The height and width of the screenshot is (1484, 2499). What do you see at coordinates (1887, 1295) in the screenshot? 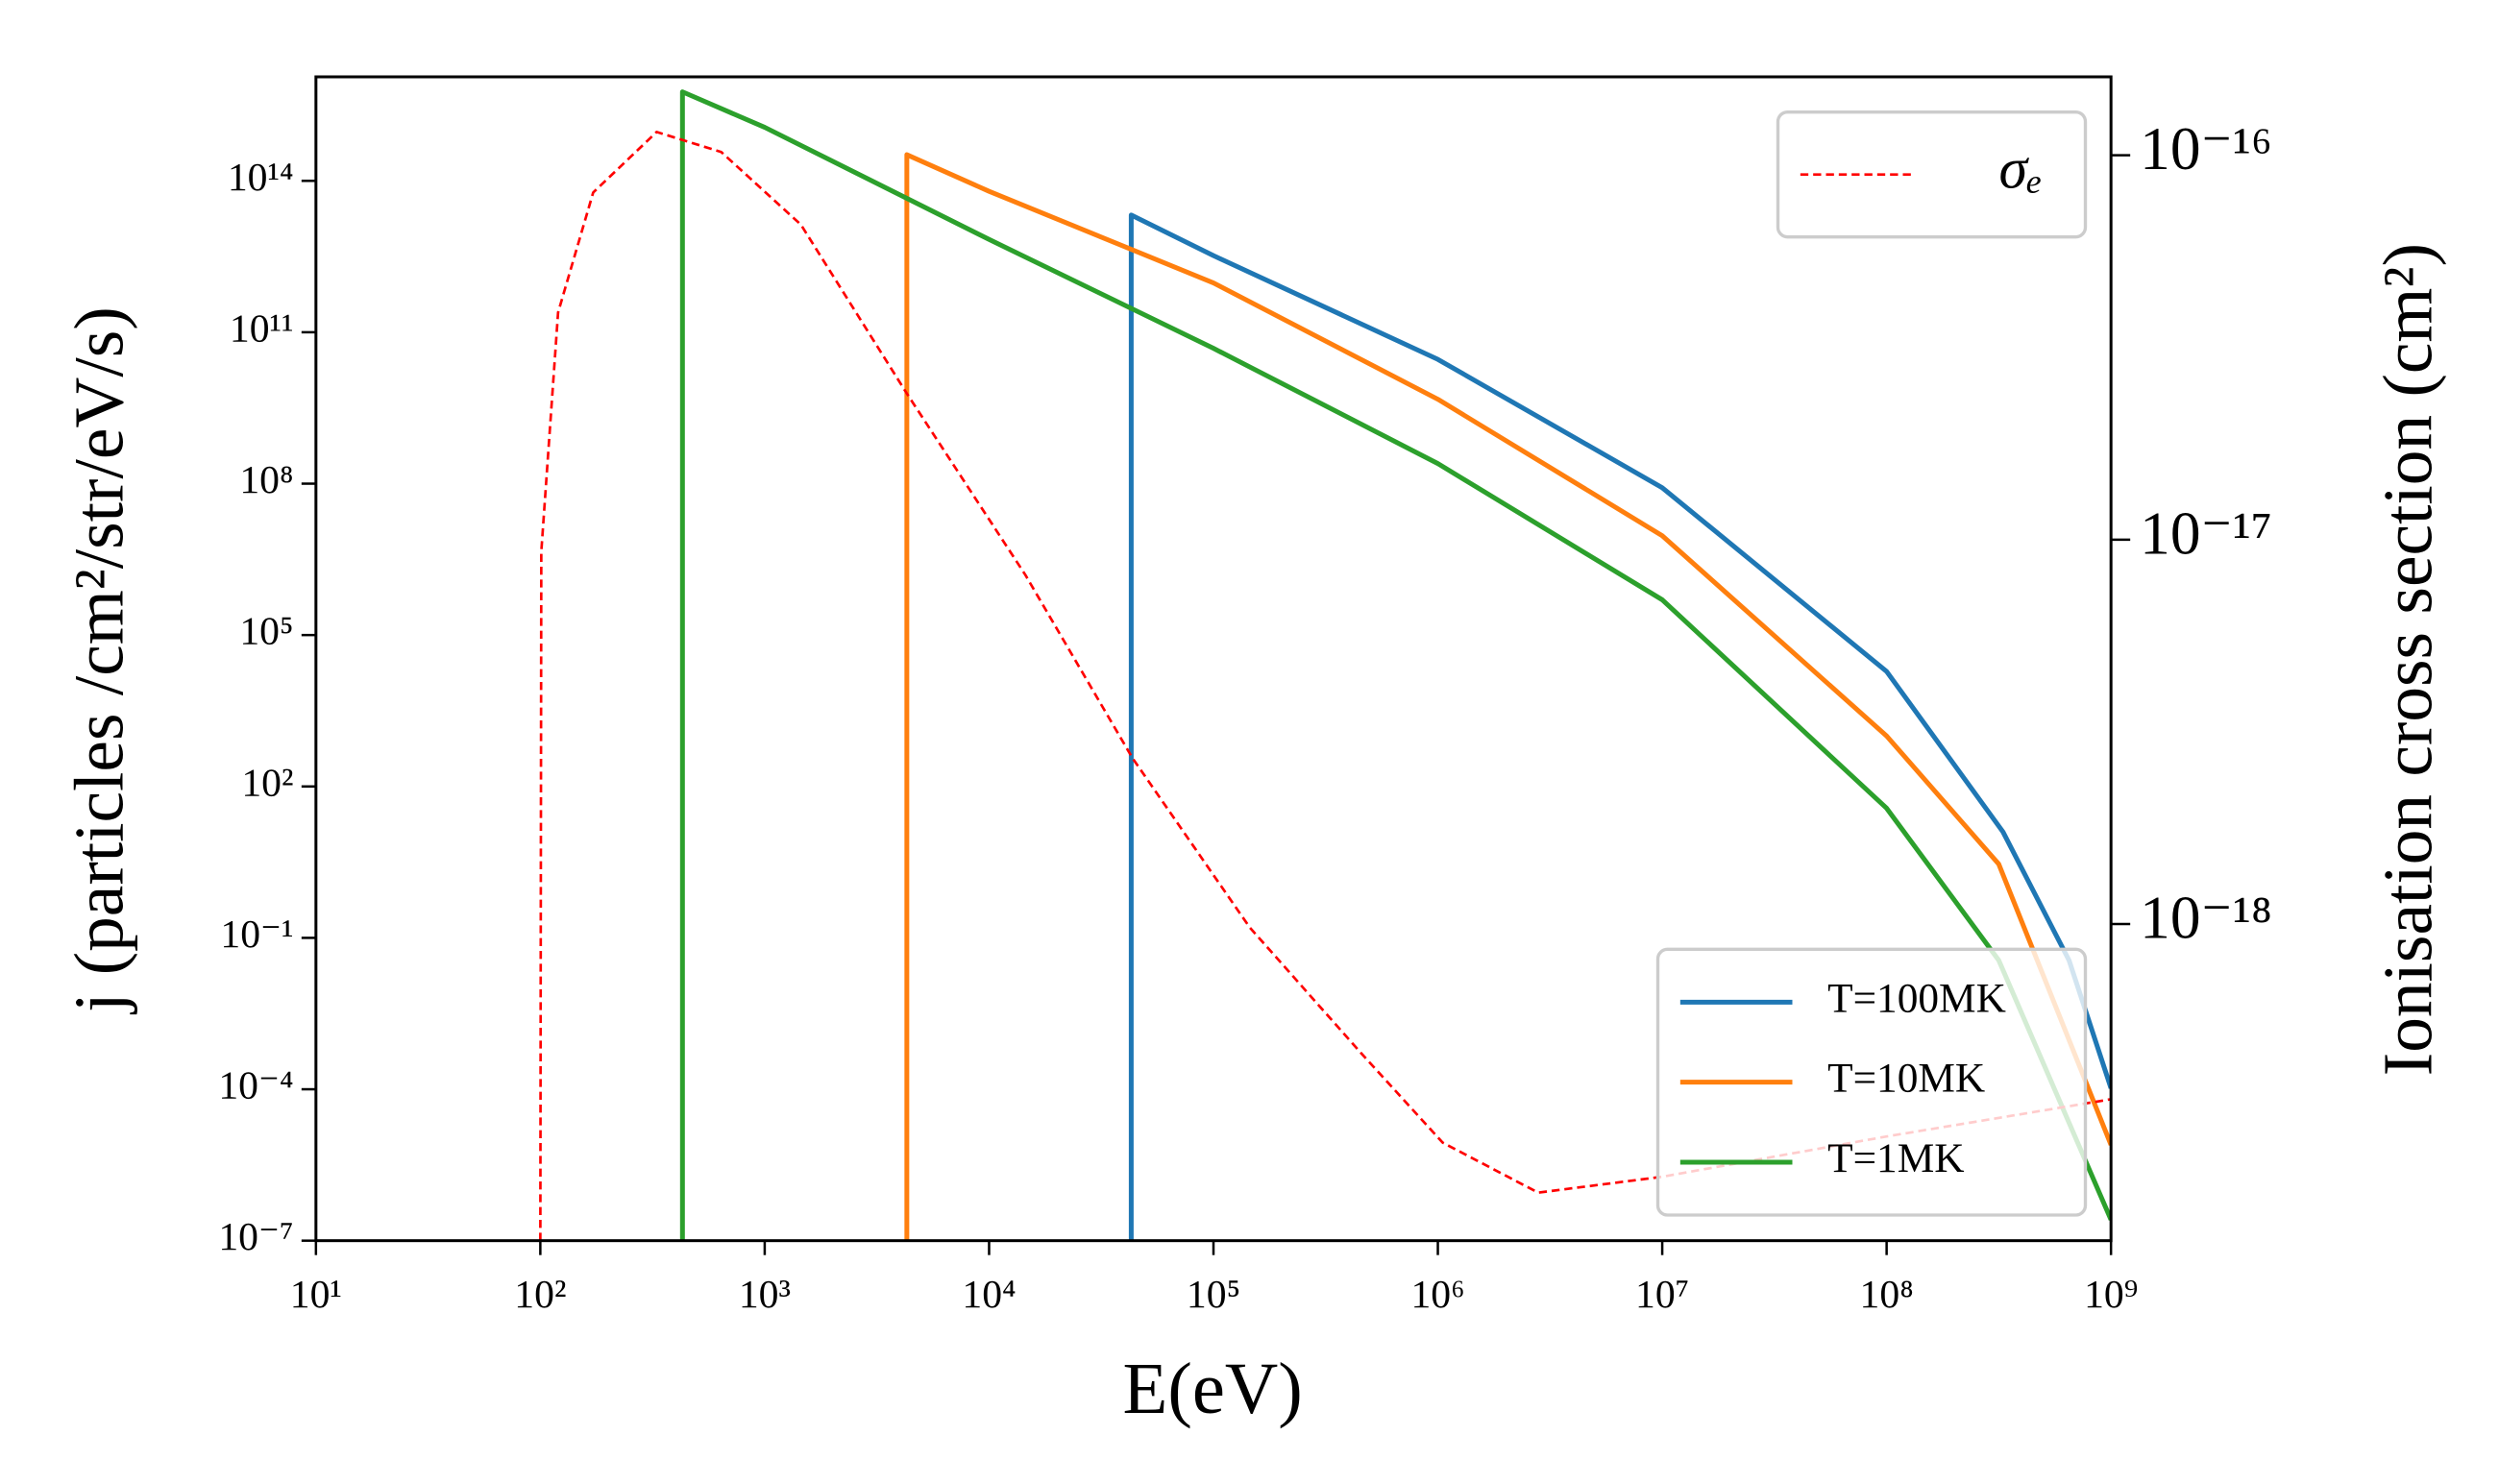
I see `x-tick-label: 10⁸` at bounding box center [1887, 1295].